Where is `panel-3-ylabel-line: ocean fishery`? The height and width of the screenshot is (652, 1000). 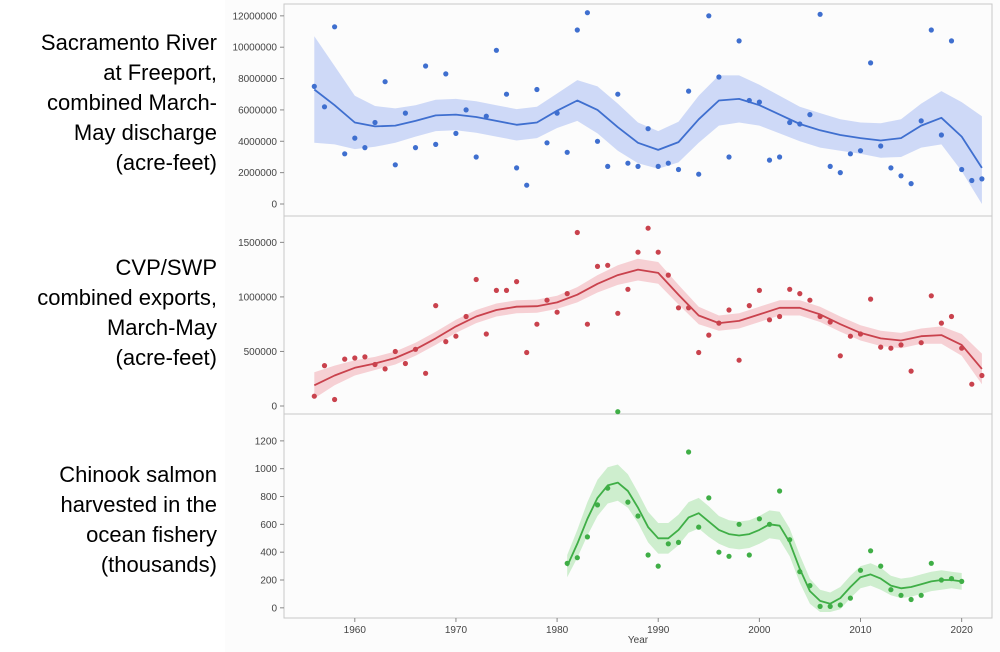 panel-3-ylabel-line: ocean fishery is located at coordinates (151, 534).